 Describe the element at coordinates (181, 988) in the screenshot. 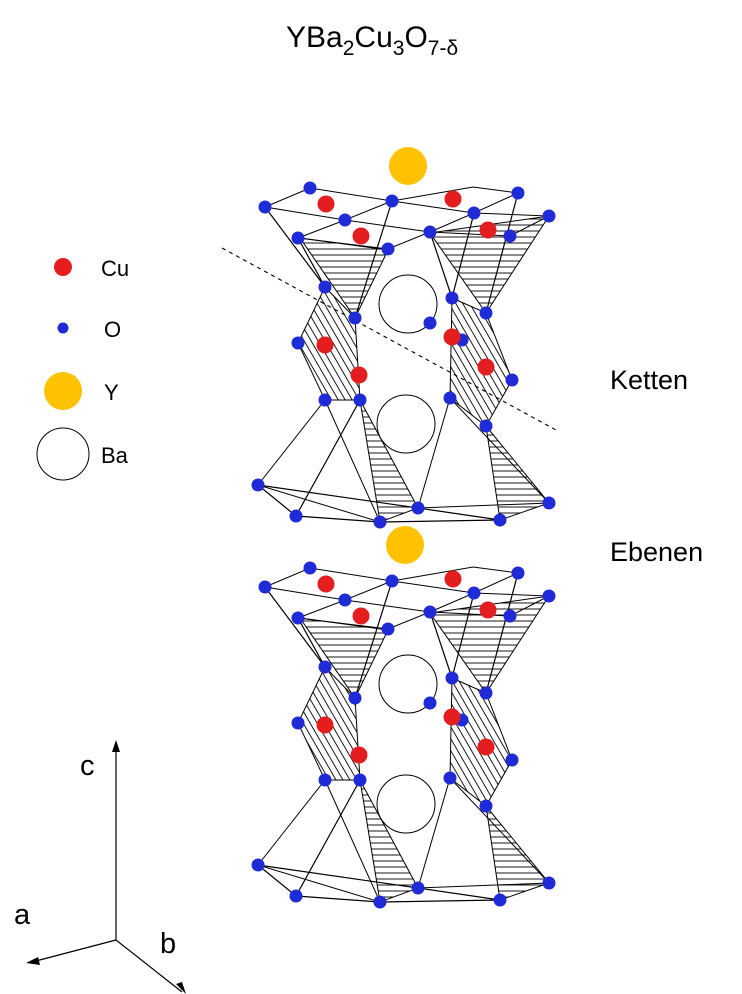

I see `b-axis-arrowhead` at that location.